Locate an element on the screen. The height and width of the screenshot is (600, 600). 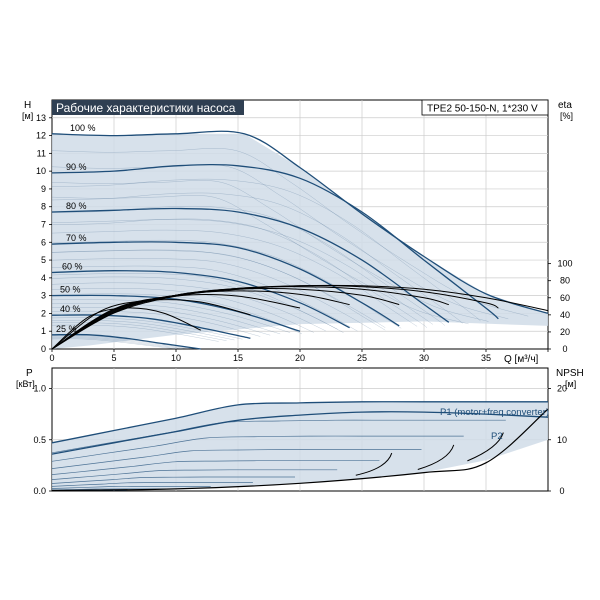
x-tick-label: 35 is located at coordinates (486, 358).